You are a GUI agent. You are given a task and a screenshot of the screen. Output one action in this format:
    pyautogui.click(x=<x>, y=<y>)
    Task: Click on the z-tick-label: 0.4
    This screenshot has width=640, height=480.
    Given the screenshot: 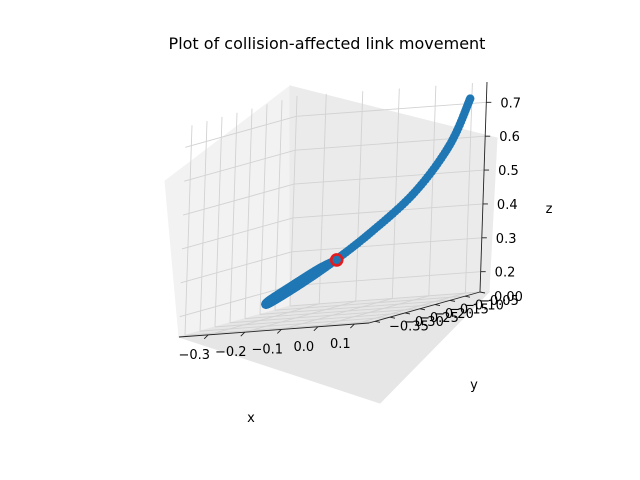 What is the action you would take?
    pyautogui.click(x=507, y=205)
    